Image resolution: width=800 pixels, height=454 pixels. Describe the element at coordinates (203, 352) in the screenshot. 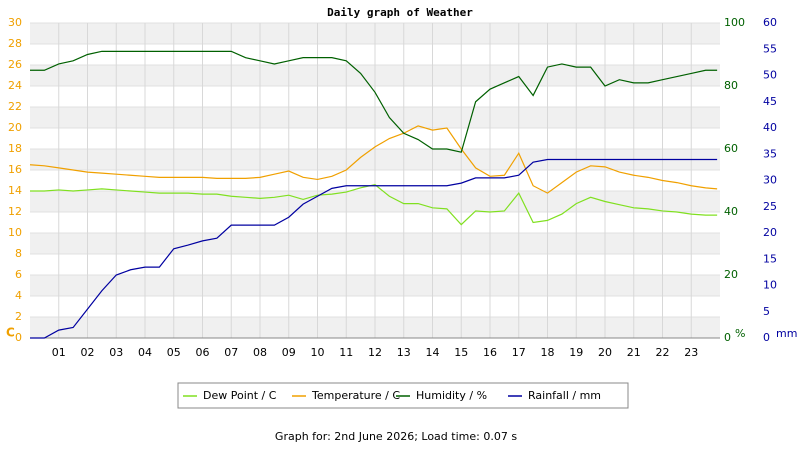

I see `x-tick-label: 06` at that location.